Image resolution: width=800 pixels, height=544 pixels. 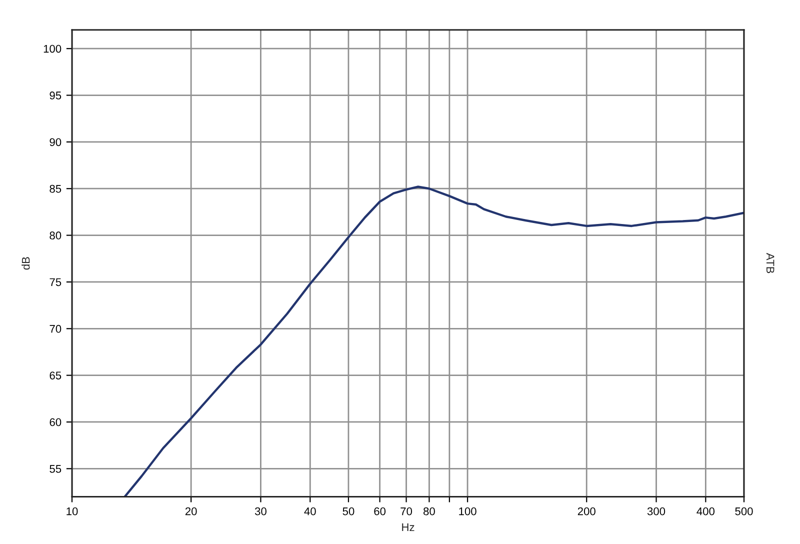 I want to click on y-tick-label: 70, so click(x=56, y=328).